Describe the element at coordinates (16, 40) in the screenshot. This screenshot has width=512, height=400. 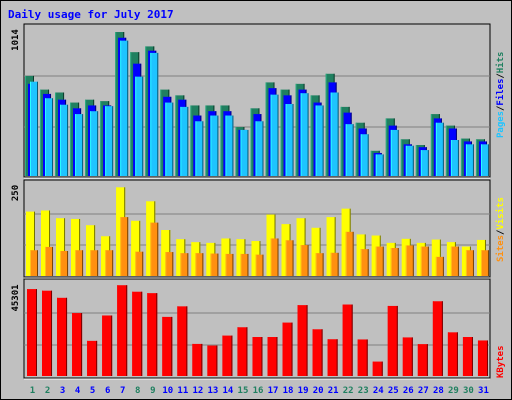
I see `hits-max-label: 1014` at that location.